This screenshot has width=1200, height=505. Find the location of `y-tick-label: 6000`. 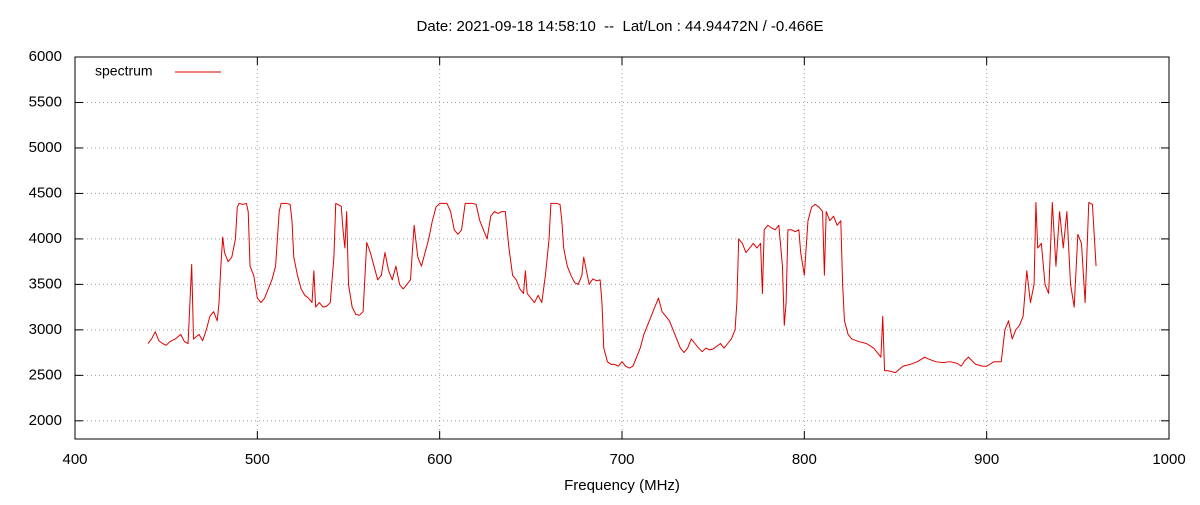

y-tick-label: 6000 is located at coordinates (45, 56).